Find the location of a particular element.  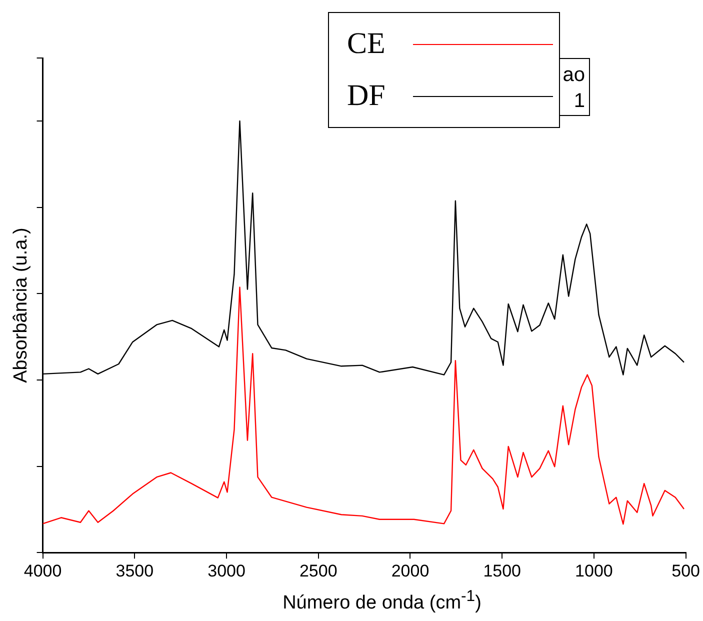

x-tick-label: 3500 is located at coordinates (135, 570).